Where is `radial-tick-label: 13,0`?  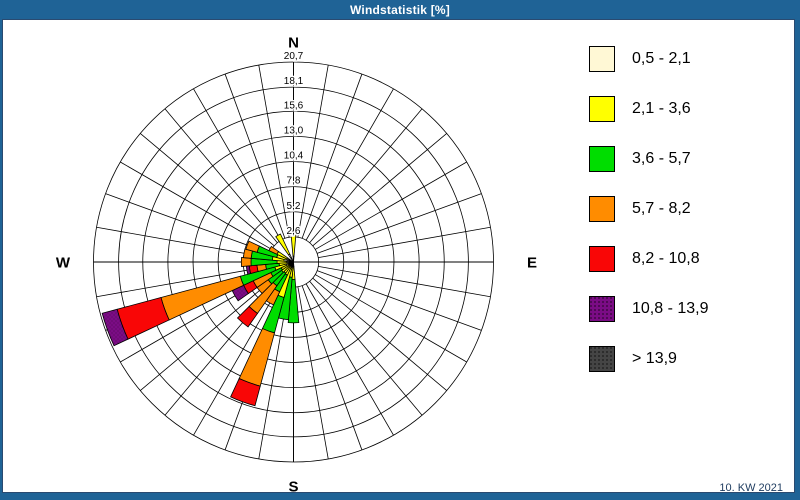
radial-tick-label: 13,0 is located at coordinates (294, 130).